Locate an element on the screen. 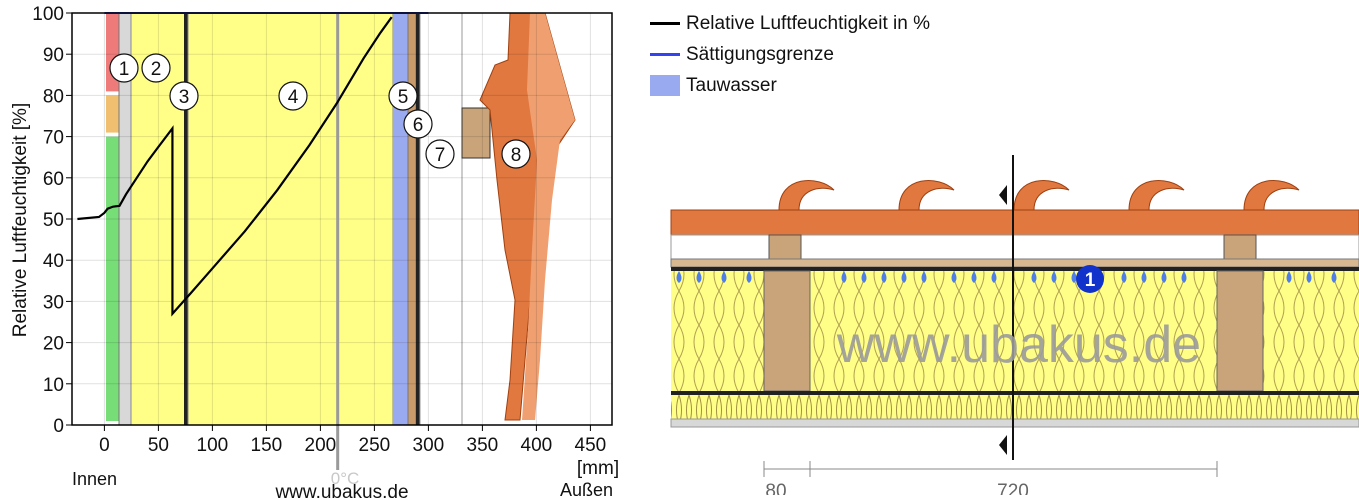 The height and width of the screenshot is (500, 1359). y-tick-label: 10 is located at coordinates (53, 385).